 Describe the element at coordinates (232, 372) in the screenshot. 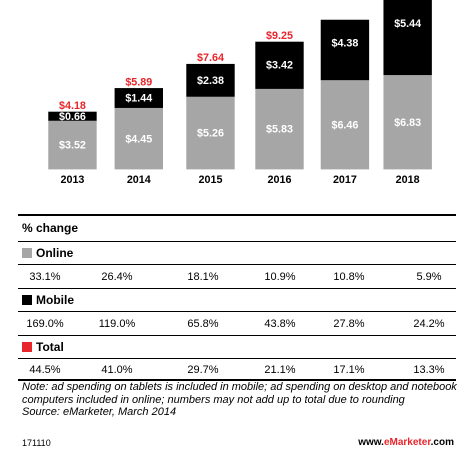

I see `total-pct-row: 44.5% 41.0% 29.7% 21.1% 17.1% 13.3%` at that location.